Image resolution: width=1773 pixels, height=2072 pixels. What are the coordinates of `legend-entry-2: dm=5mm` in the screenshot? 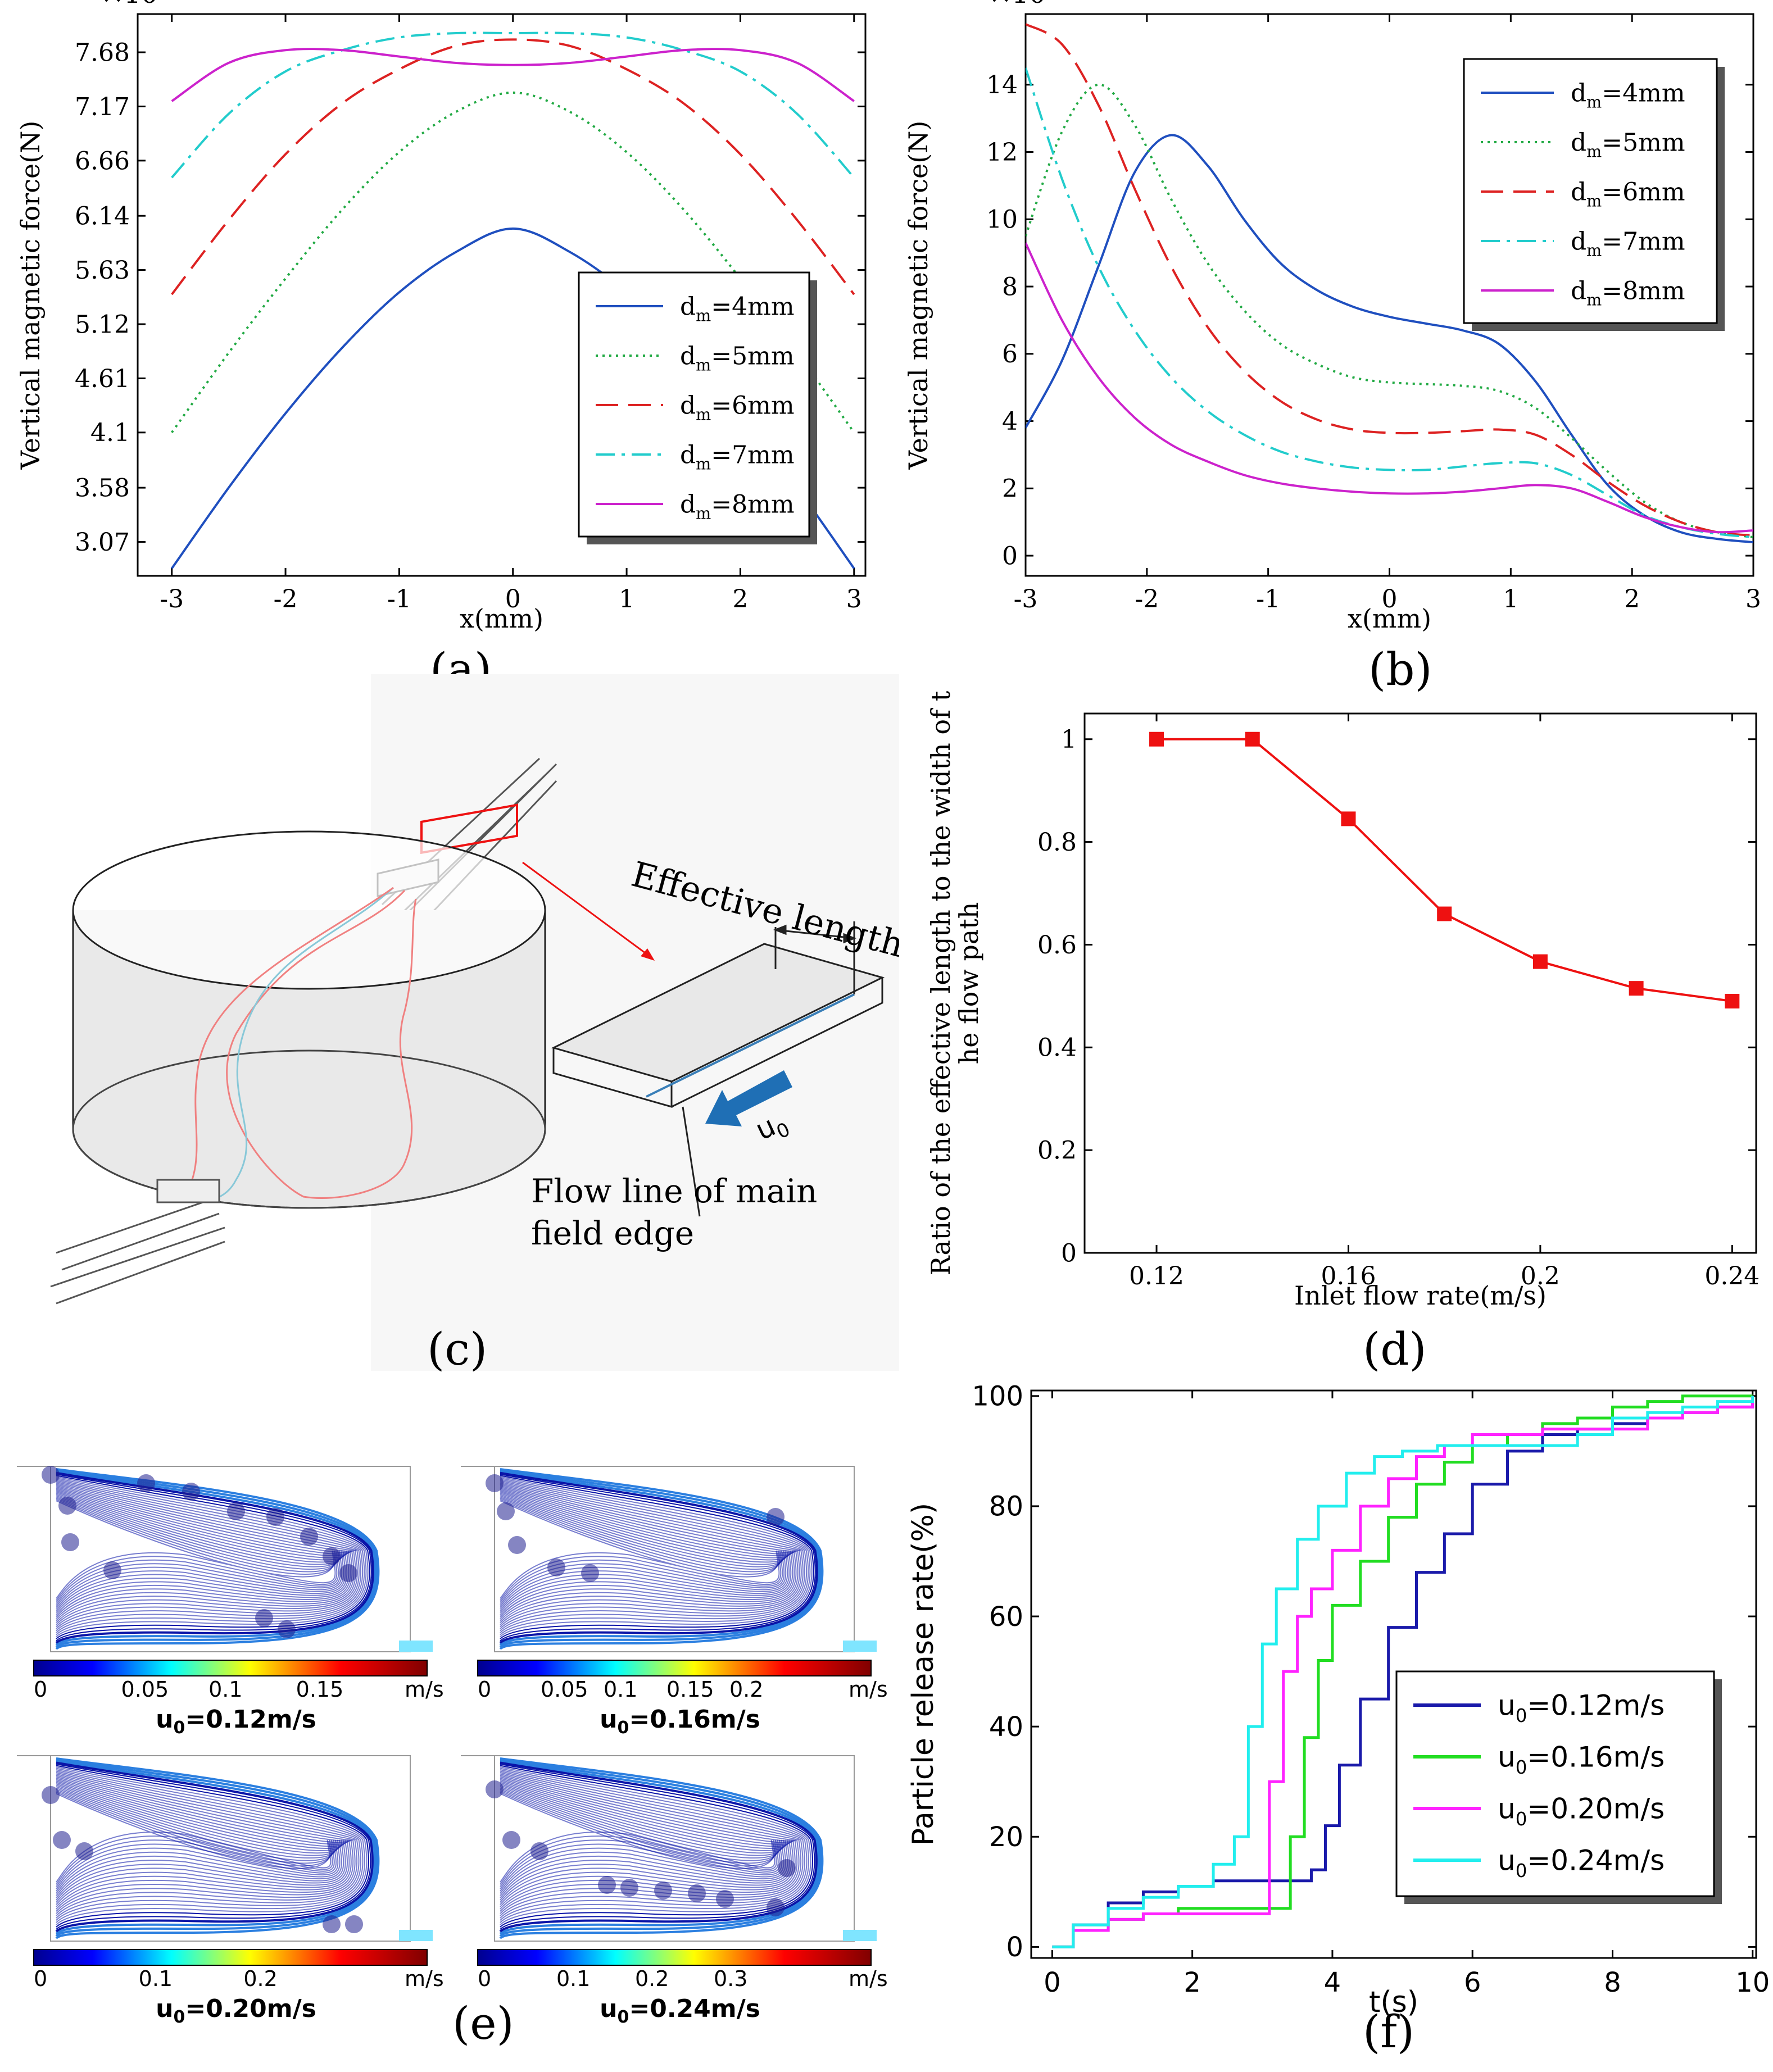 It's located at (737, 358).